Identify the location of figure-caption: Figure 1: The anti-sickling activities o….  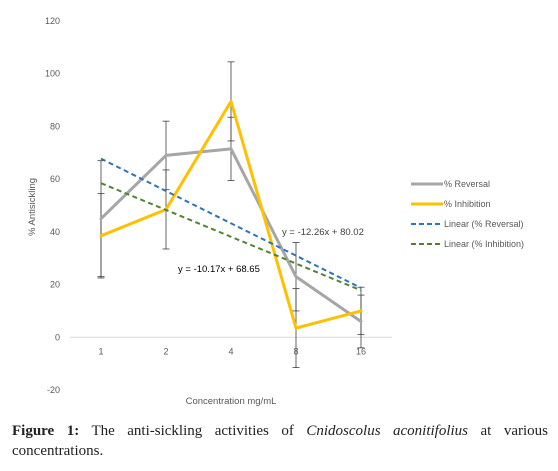
(280, 441).